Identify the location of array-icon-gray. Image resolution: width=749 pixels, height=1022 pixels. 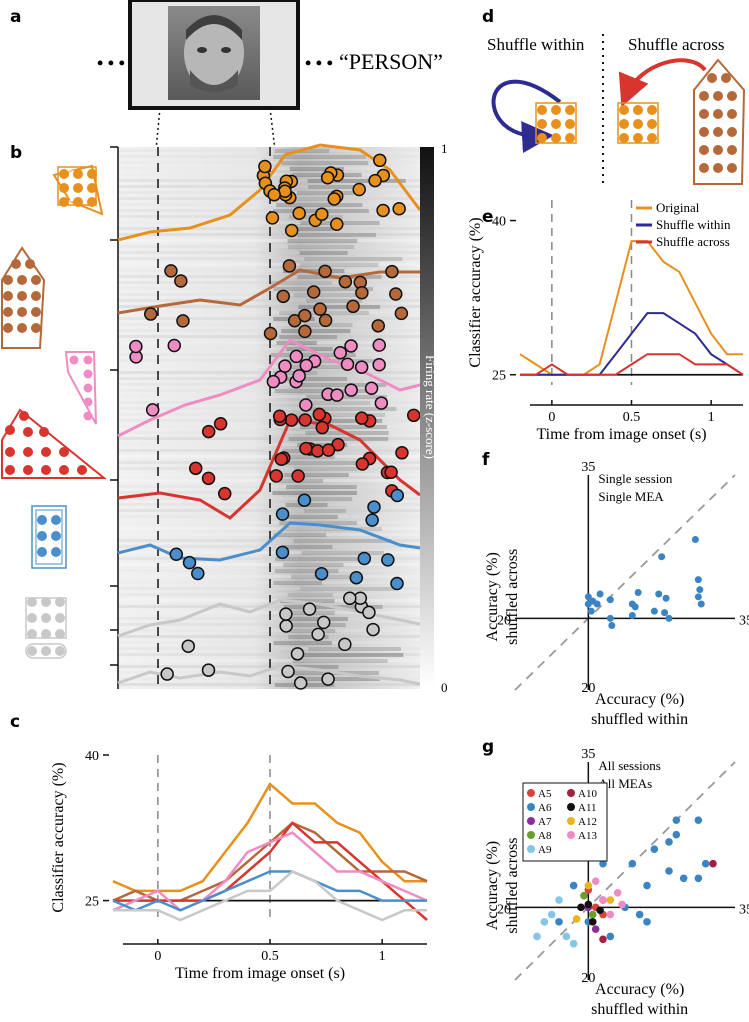
(46, 628).